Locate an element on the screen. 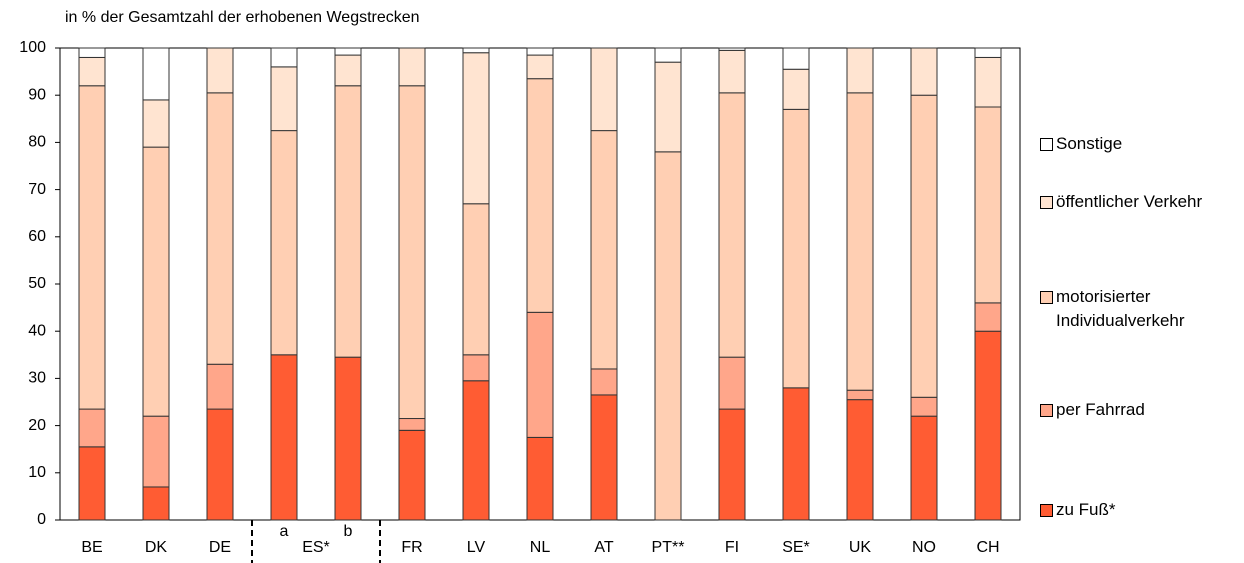 Image resolution: width=1244 pixels, height=563 pixels. x-tick-label: DE is located at coordinates (220, 547).